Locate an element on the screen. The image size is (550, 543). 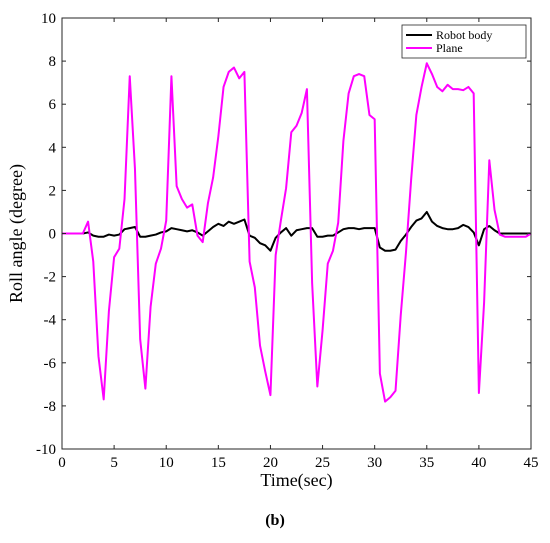
y-tick-label-8: 8 is located at coordinates (53, 62).